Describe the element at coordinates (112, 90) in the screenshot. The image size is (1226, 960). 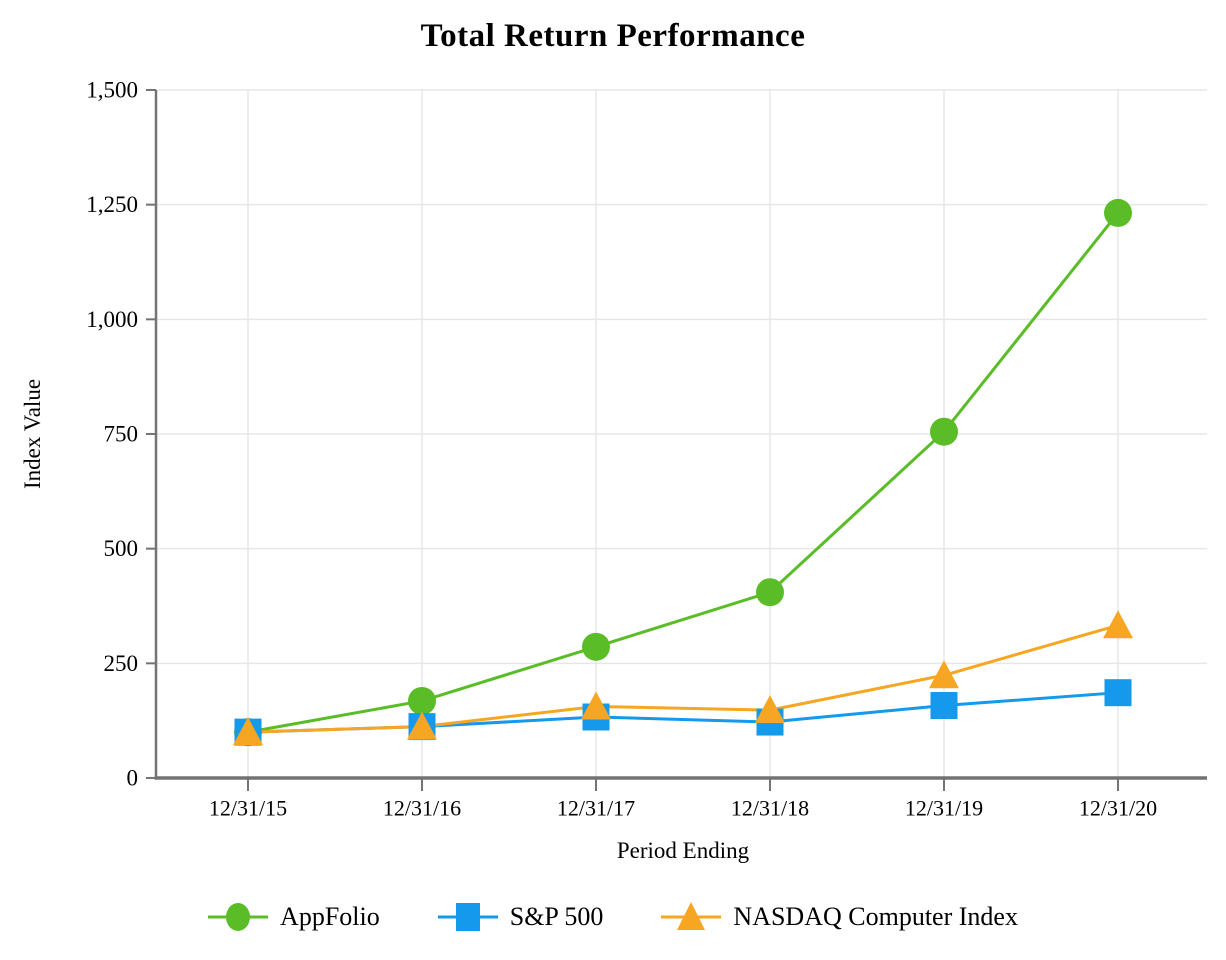
I see `y-tick-label: 1,500` at that location.